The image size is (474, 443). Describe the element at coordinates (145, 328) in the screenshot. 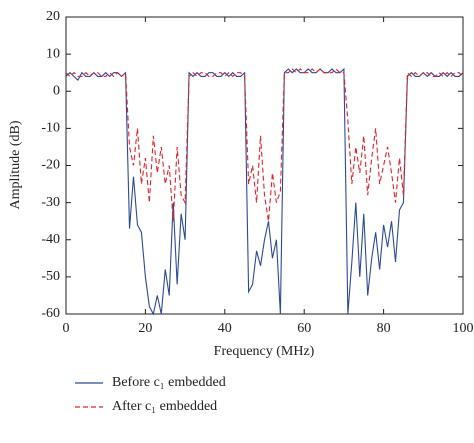

I see `x-tick-label: 20` at that location.